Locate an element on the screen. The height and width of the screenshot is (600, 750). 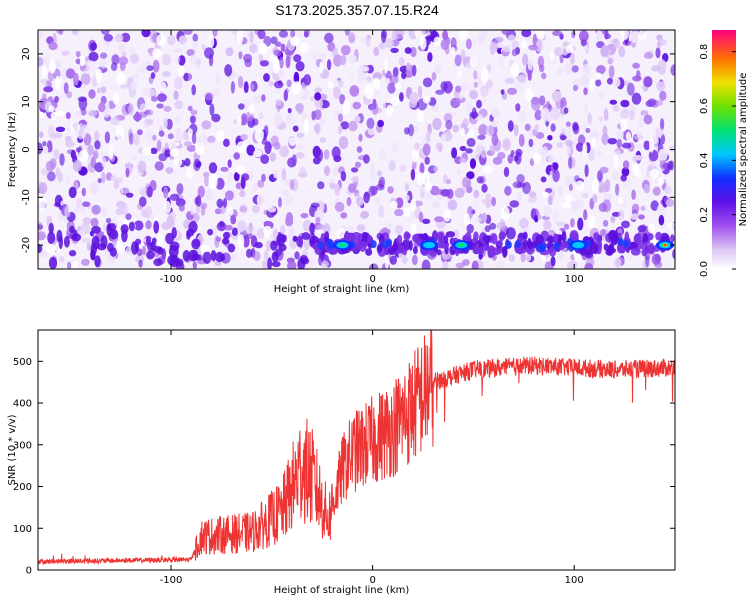
heatmap-peak is located at coordinates (578, 245).